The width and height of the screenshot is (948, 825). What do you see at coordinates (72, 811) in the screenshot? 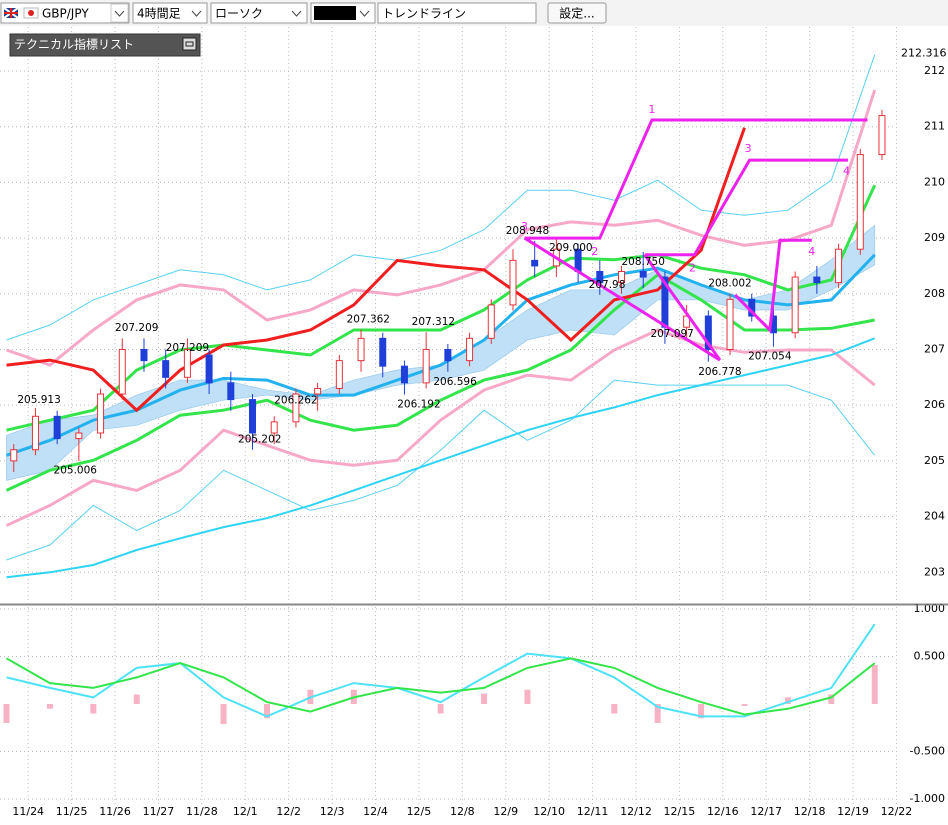
I see `x-tick-label: 11/25` at bounding box center [72, 811].